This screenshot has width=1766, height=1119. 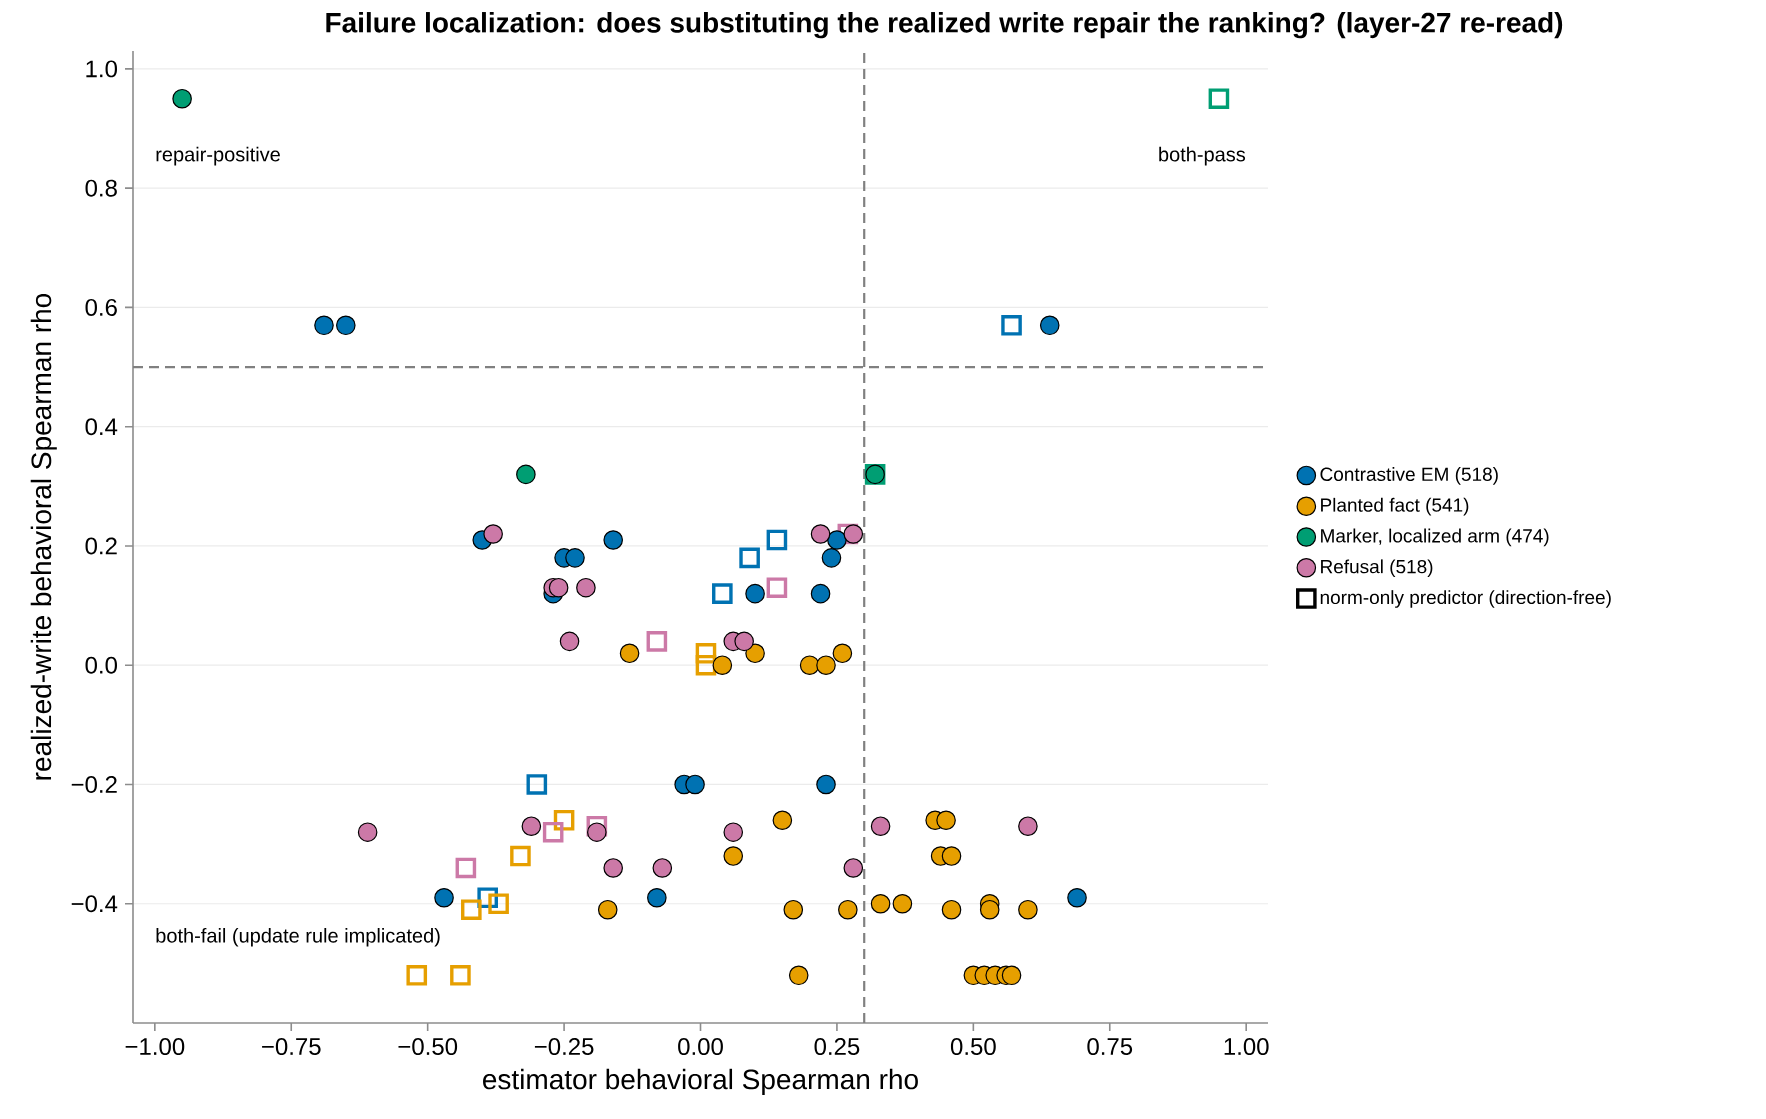 What do you see at coordinates (101, 427) in the screenshot?
I see `y-tick-label: 0.4` at bounding box center [101, 427].